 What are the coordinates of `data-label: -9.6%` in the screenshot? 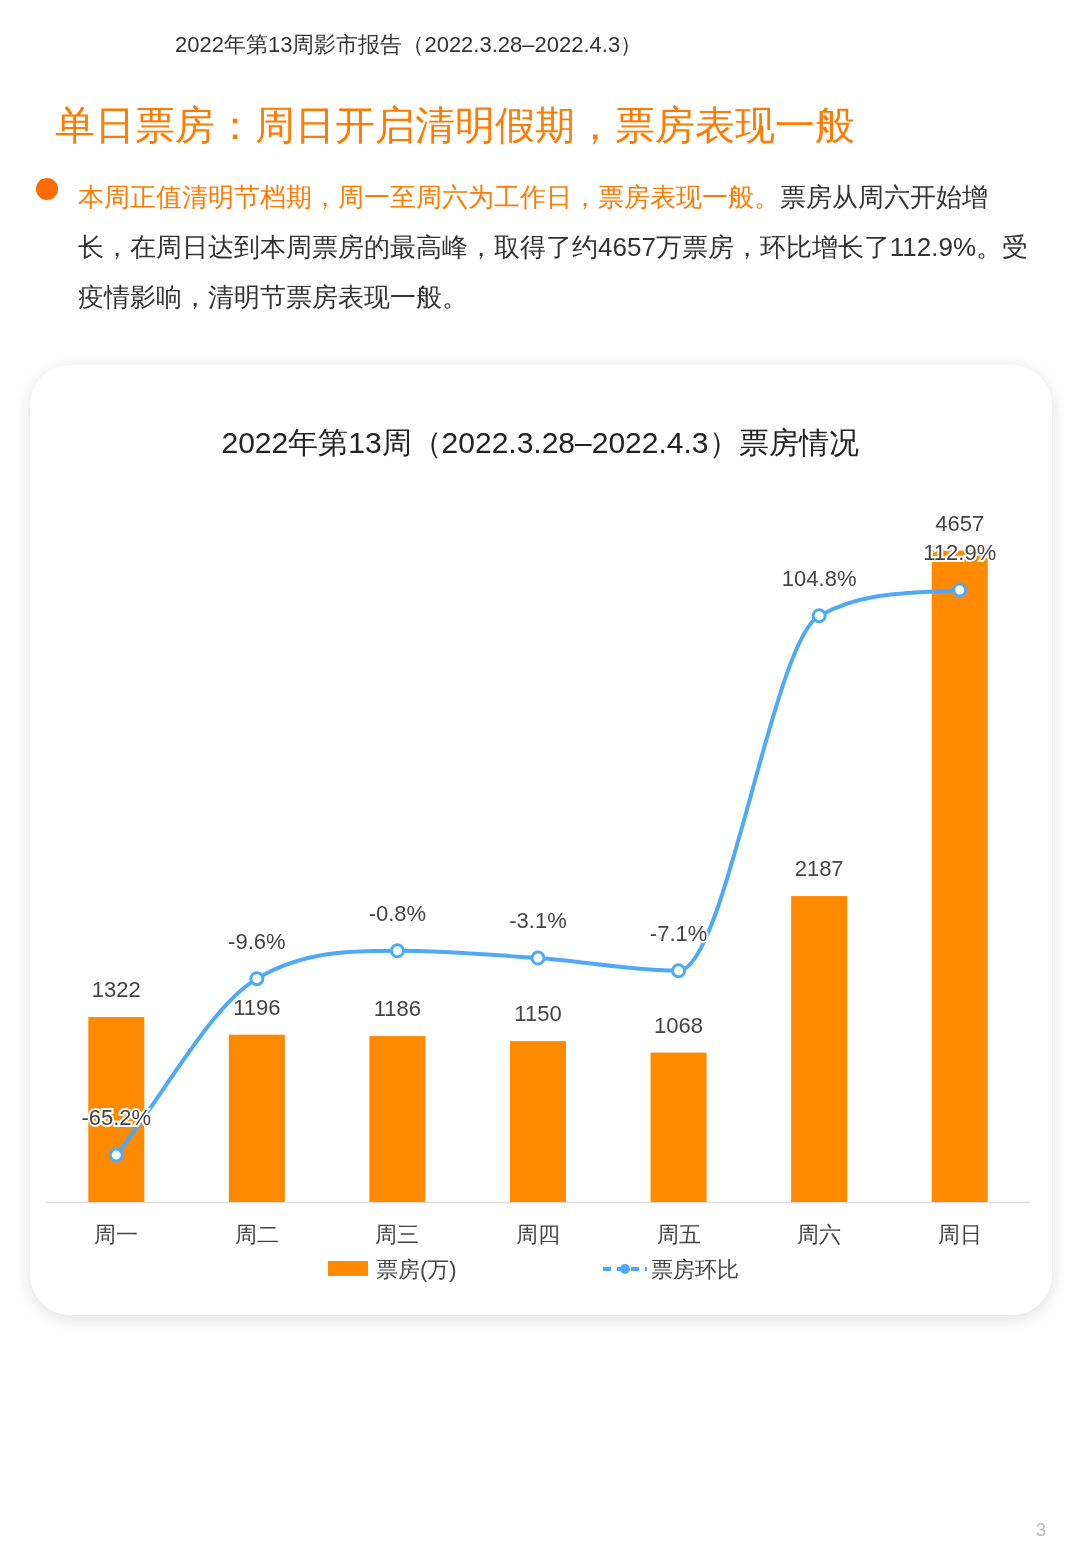 It's located at (257, 941).